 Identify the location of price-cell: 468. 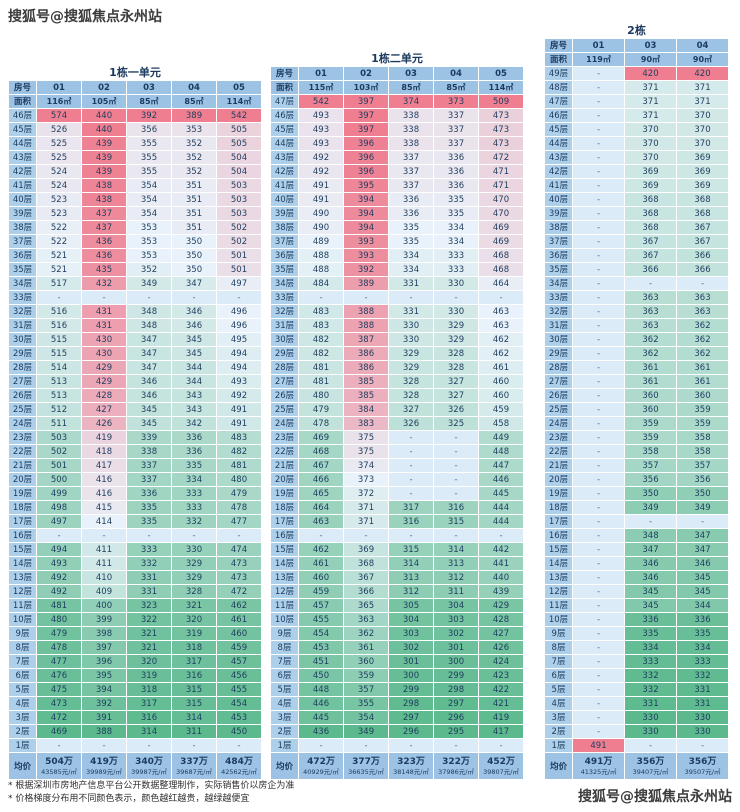
(501, 269).